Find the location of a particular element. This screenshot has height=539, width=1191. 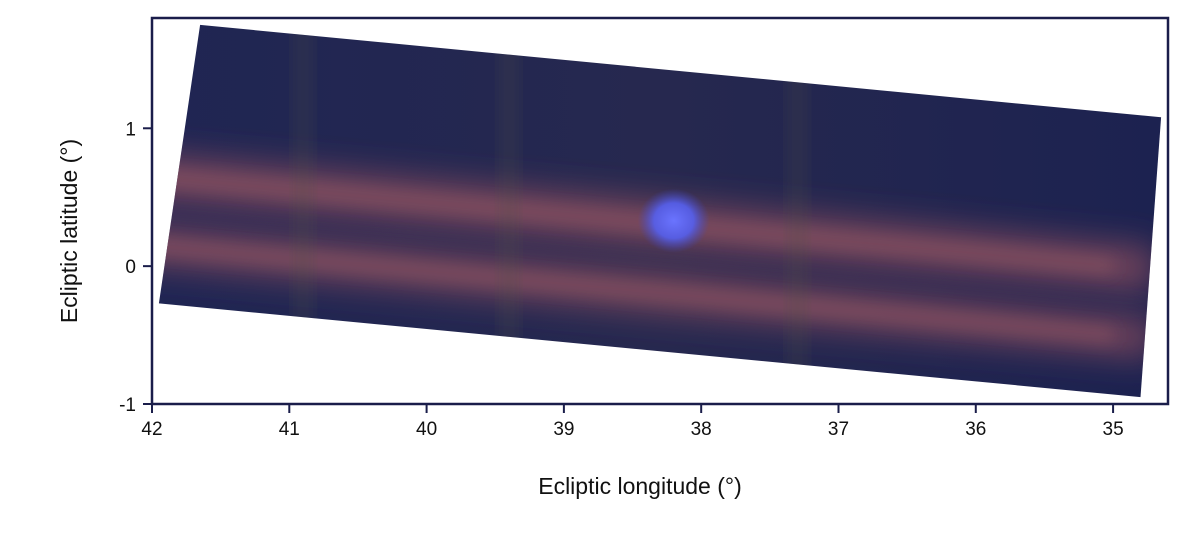

x-axis-title: Ecliptic longitude (°) is located at coordinates (640, 486).